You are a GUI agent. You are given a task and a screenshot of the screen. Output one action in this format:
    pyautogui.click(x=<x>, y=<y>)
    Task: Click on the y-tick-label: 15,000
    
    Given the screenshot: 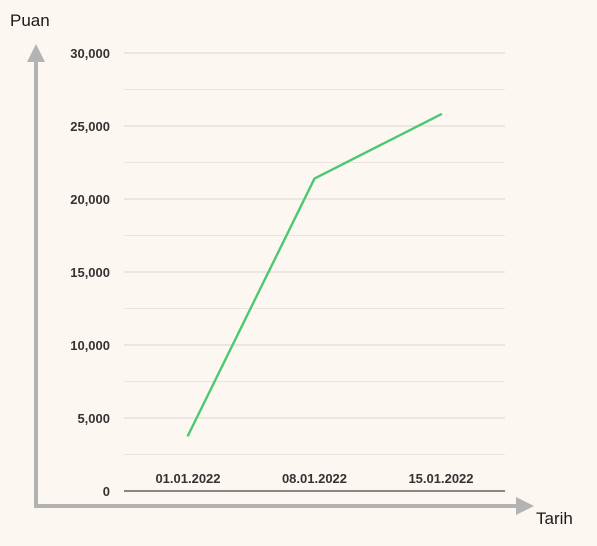 What is the action you would take?
    pyautogui.click(x=90, y=272)
    